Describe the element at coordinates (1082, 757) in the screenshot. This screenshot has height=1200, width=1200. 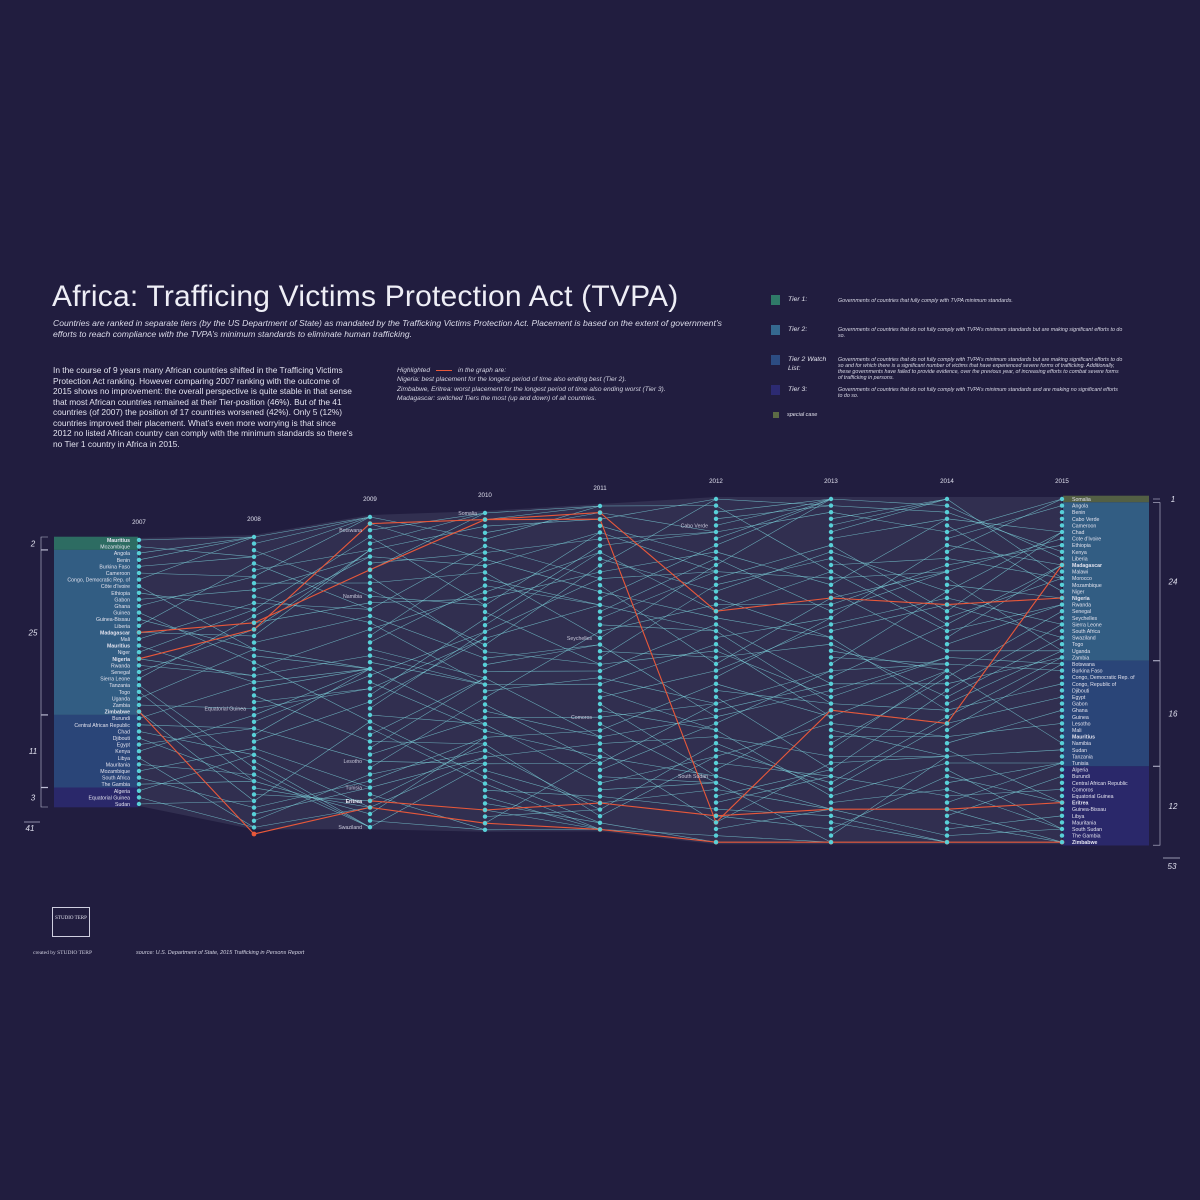
I see `country-label-2015: Tanzania` at that location.